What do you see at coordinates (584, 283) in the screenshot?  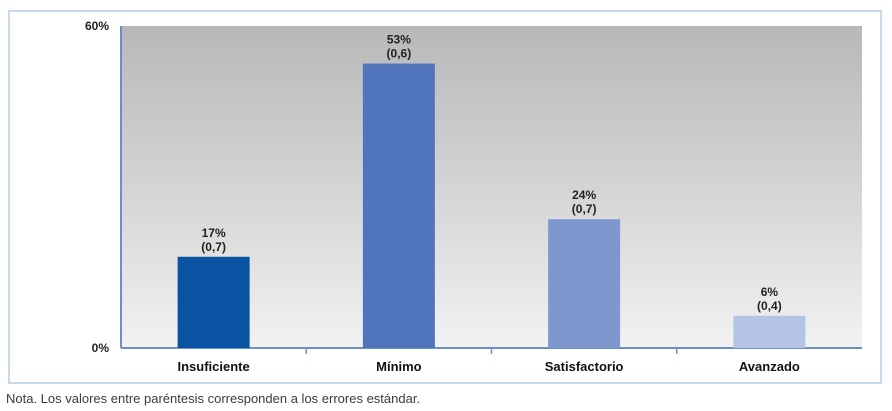 I see `bar-satisfactorio` at bounding box center [584, 283].